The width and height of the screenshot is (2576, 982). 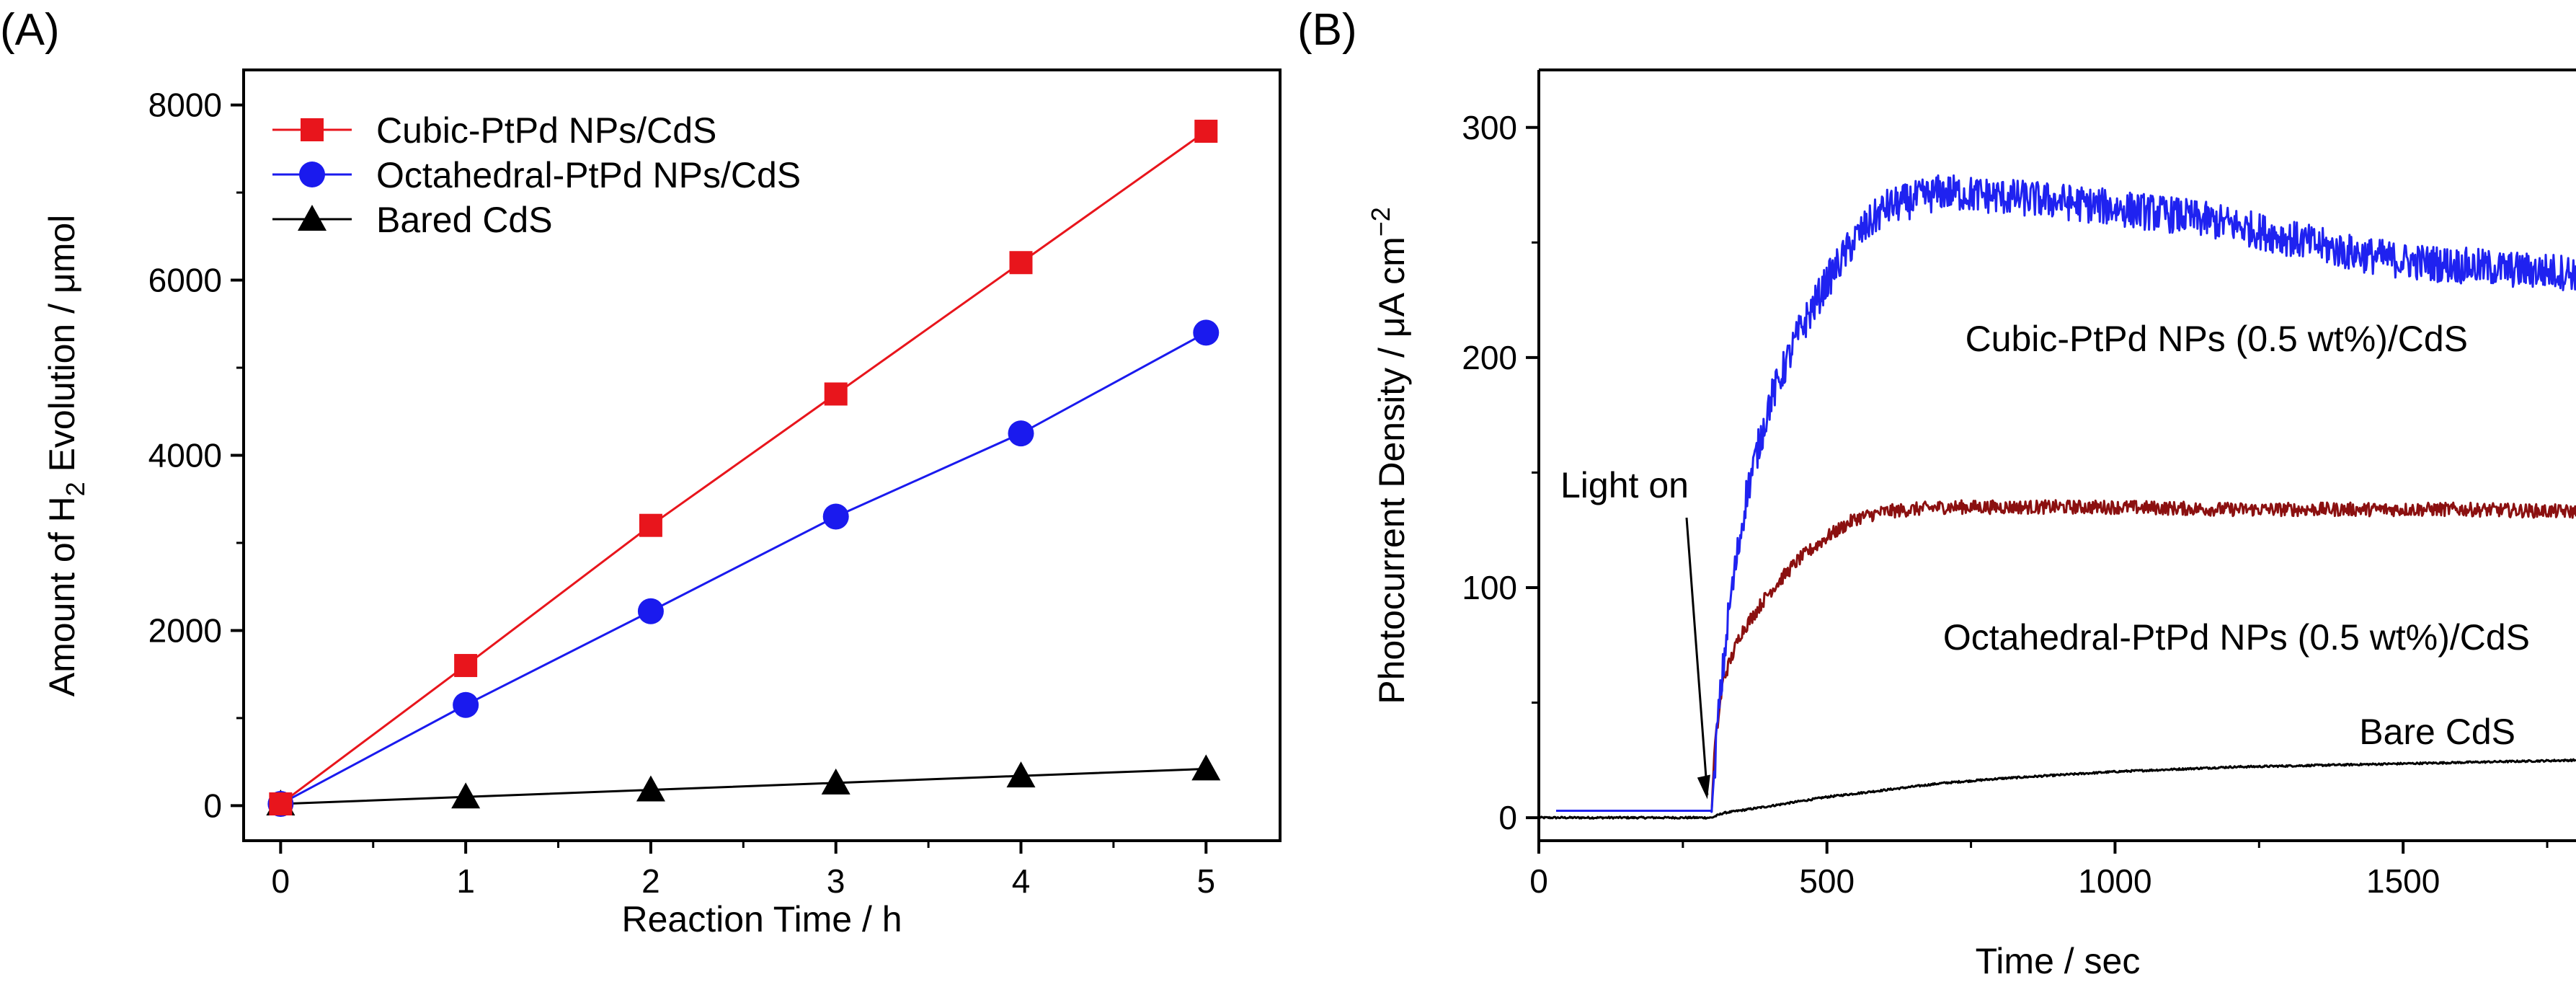 I want to click on panel-b-y-tick-label: 100, so click(x=1489, y=587).